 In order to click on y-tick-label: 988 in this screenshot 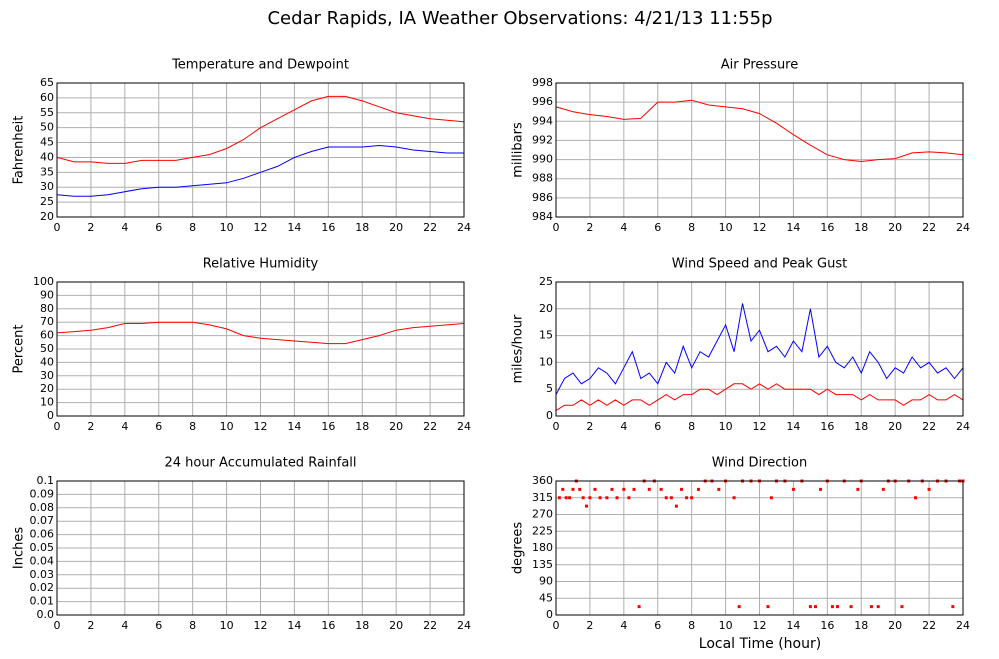, I will do `click(542, 178)`.